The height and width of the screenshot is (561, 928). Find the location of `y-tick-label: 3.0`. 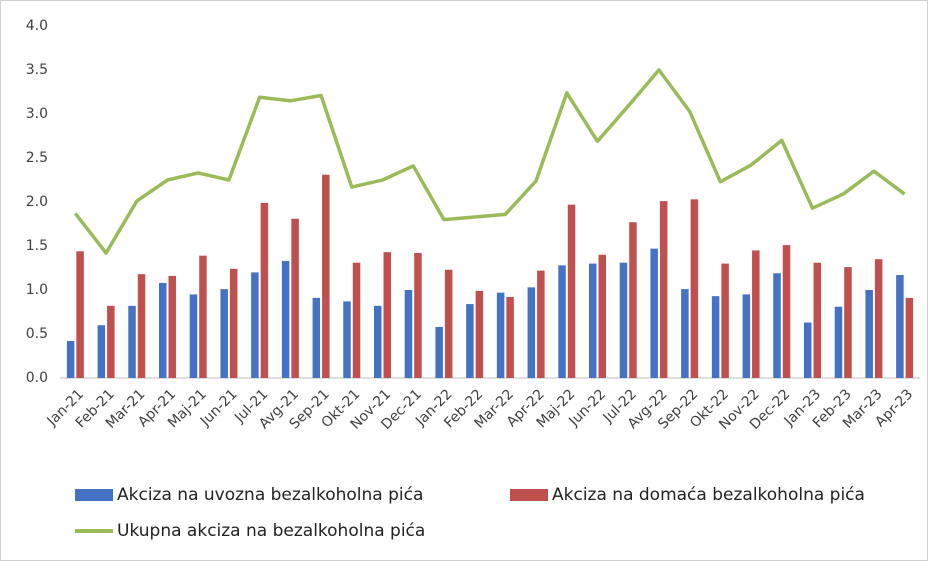

y-tick-label: 3.0 is located at coordinates (37, 114).